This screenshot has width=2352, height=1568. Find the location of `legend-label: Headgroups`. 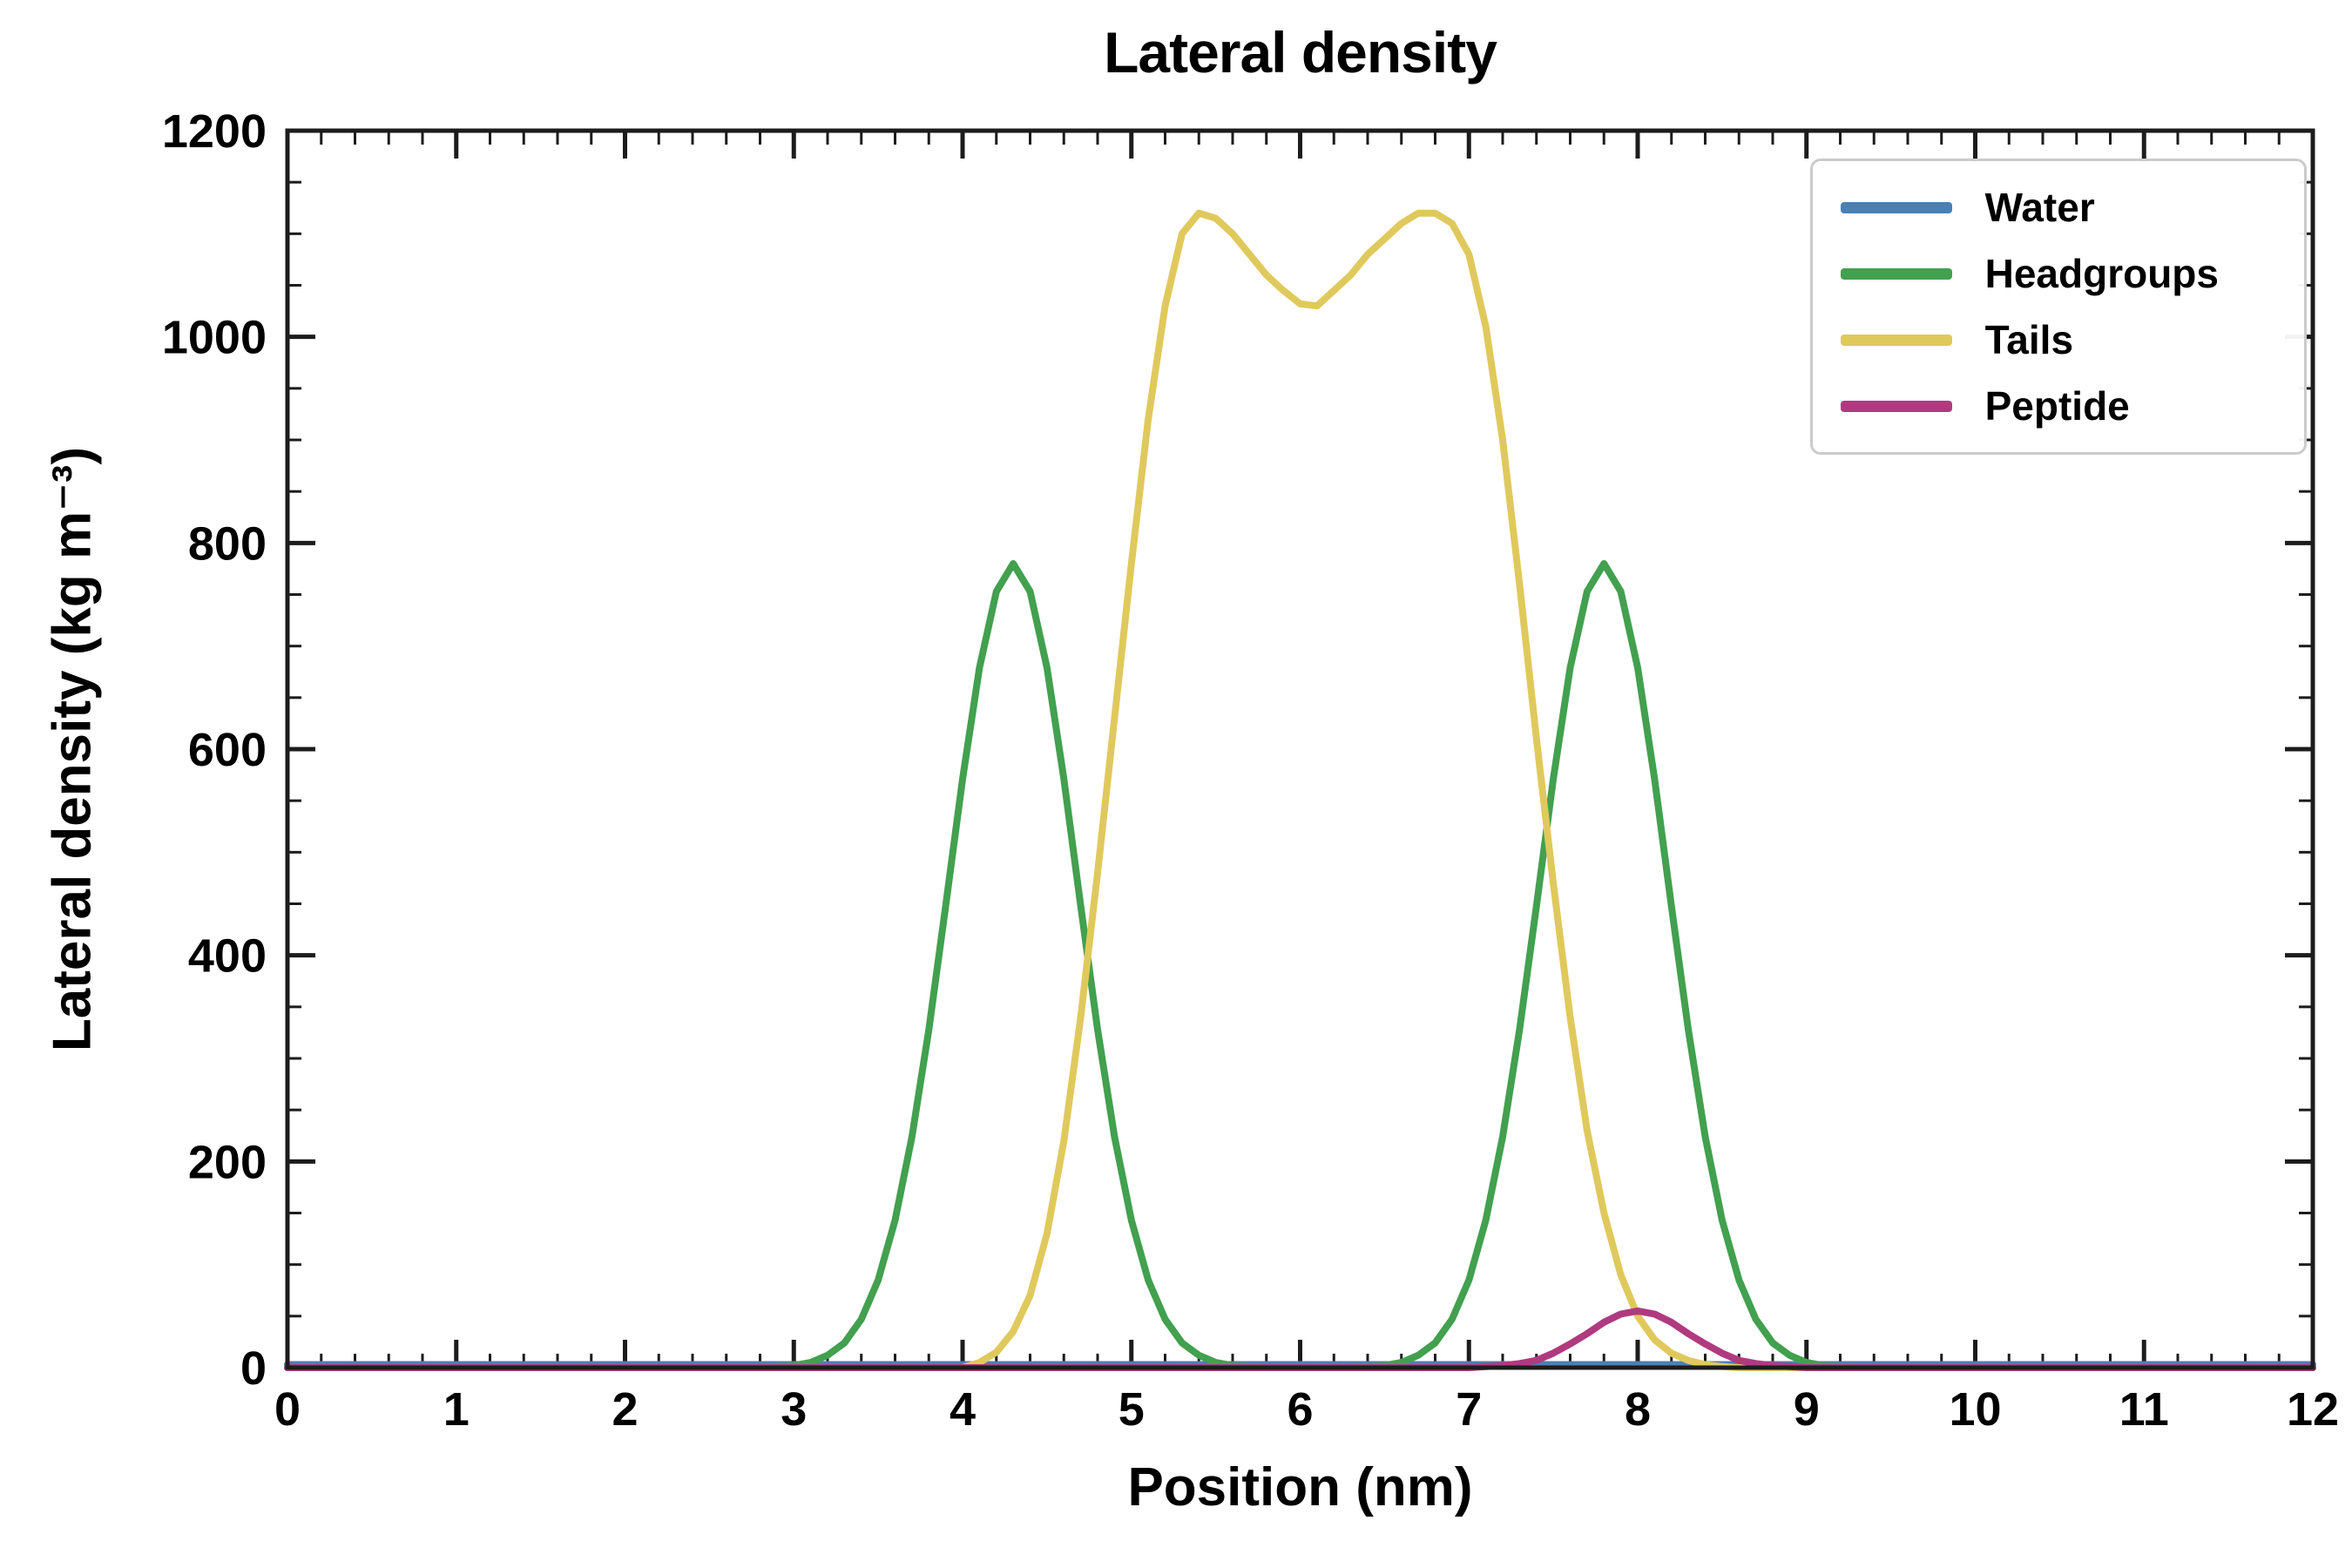

legend-label: Headgroups is located at coordinates (2101, 273).